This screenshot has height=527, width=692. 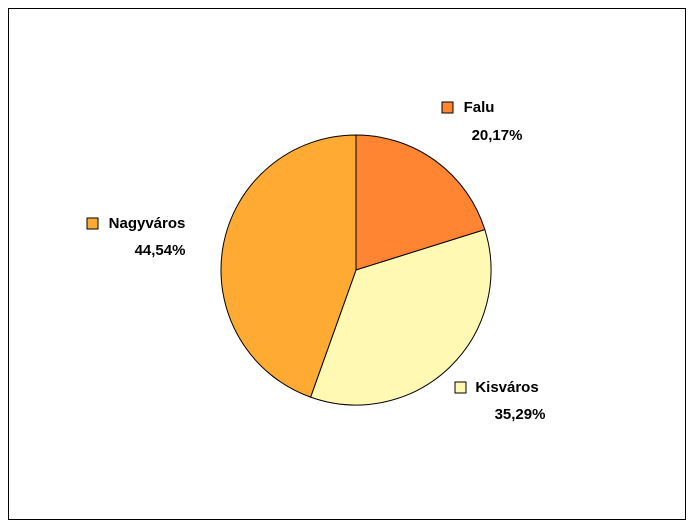 What do you see at coordinates (147, 223) in the screenshot?
I see `slice-label: Nagyváros` at bounding box center [147, 223].